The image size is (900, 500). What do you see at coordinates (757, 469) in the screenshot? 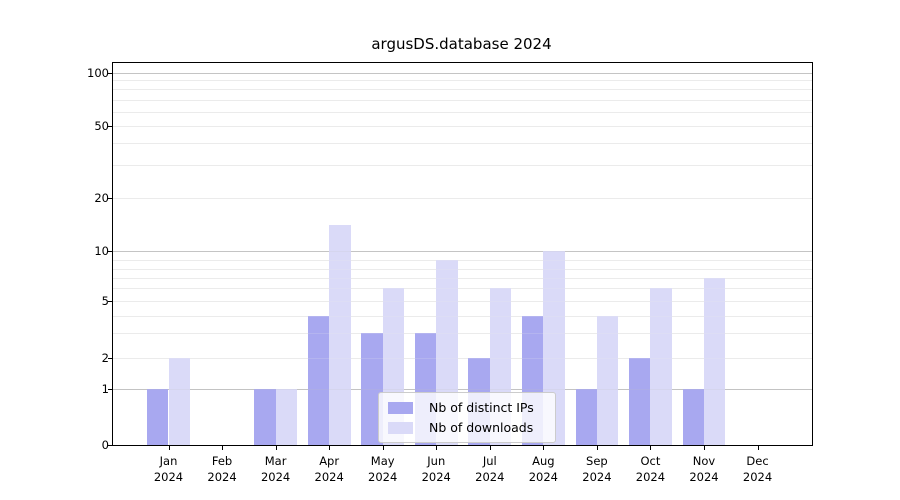
I see `x-tick-label: Dec 2024` at bounding box center [757, 469].